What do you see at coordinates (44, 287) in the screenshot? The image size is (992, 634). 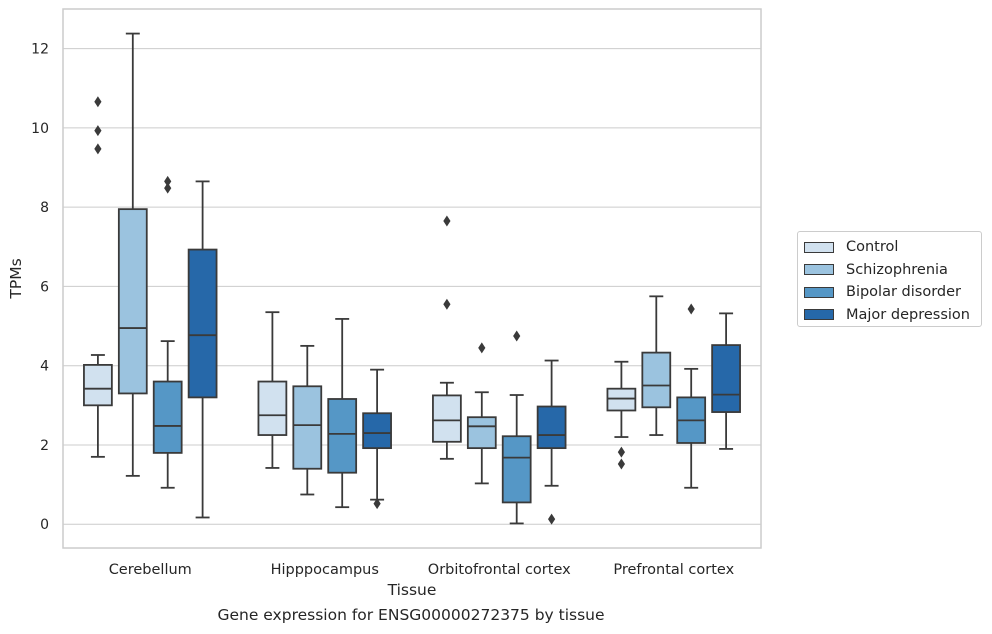 I see `y-tick-label: 6` at bounding box center [44, 287].